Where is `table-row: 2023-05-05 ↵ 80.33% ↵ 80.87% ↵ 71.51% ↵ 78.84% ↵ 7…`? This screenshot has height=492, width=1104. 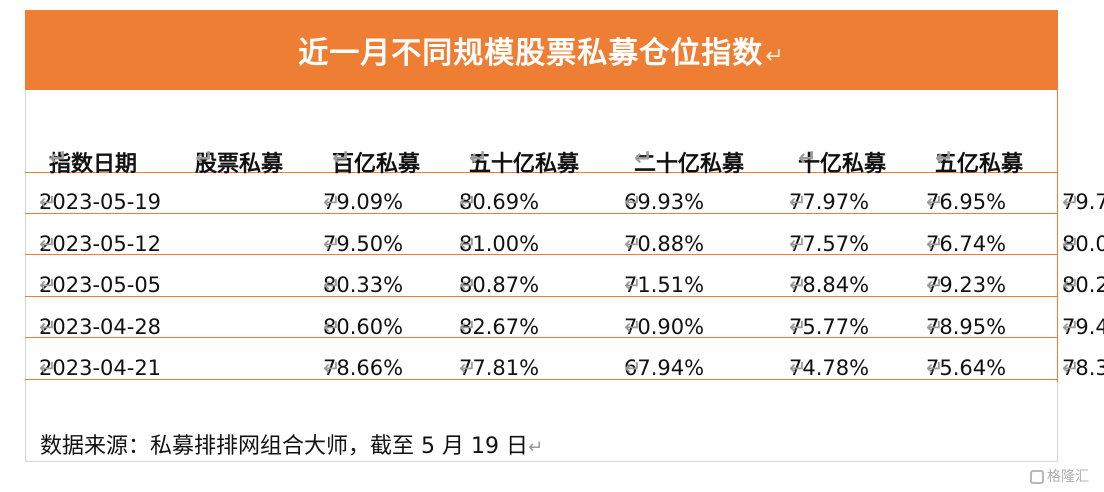
table-row: 2023-05-05 ↵ 80.33% ↵ 80.87% ↵ 71.51% ↵ 78.84% ↵ 7… is located at coordinates (564, 276).